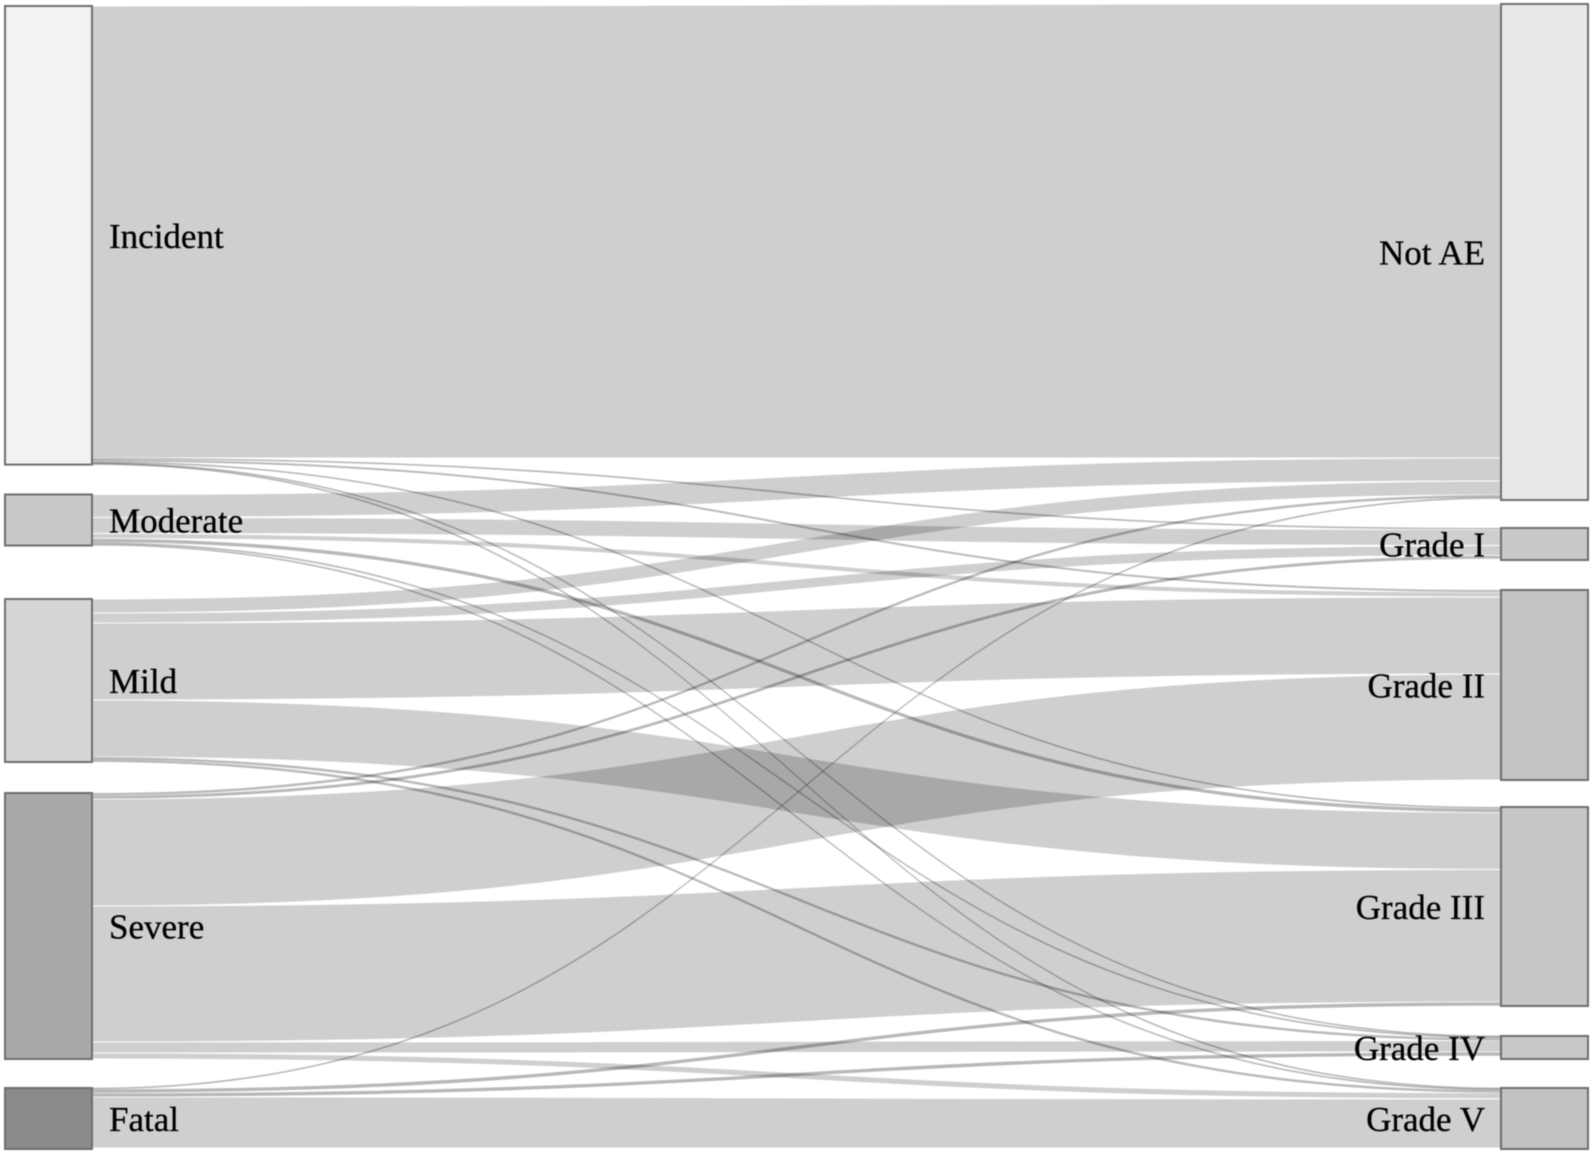 The height and width of the screenshot is (1163, 1595). I want to click on svg-text: Grade III, so click(1420, 907).